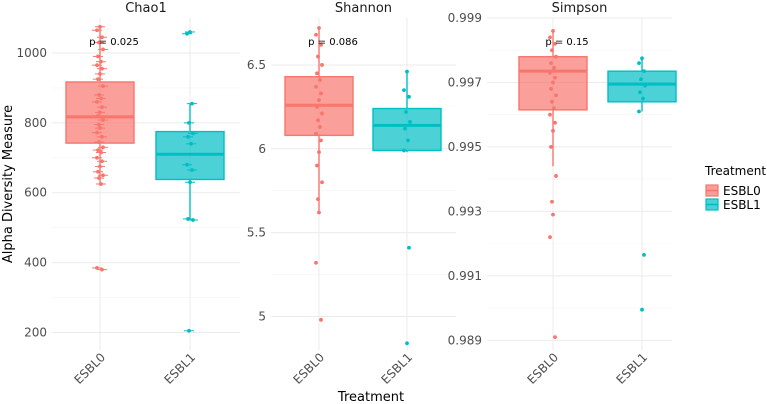 Image resolution: width=767 pixels, height=404 pixels. I want to click on panel-title: Shannon, so click(363, 8).